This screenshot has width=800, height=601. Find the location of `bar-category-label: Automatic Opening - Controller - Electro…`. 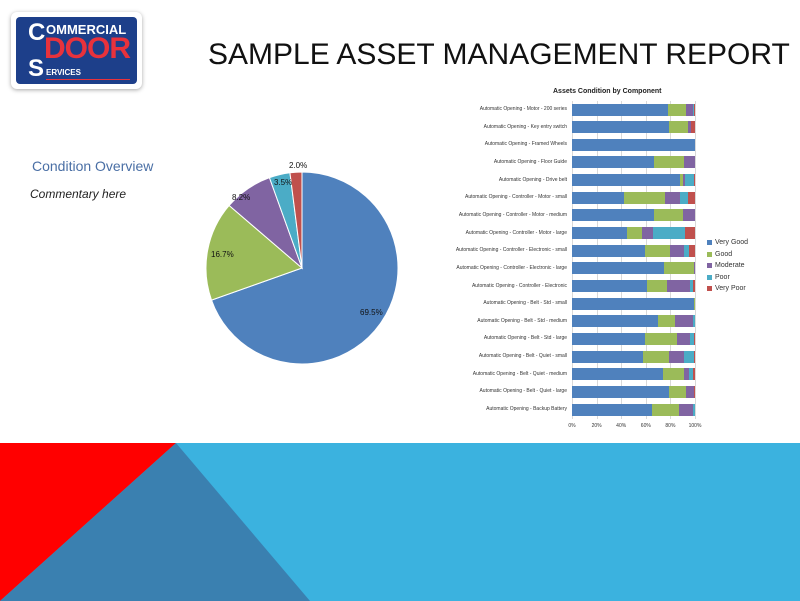

bar-category-label: Automatic Opening - Controller - Electro… is located at coordinates (511, 250).